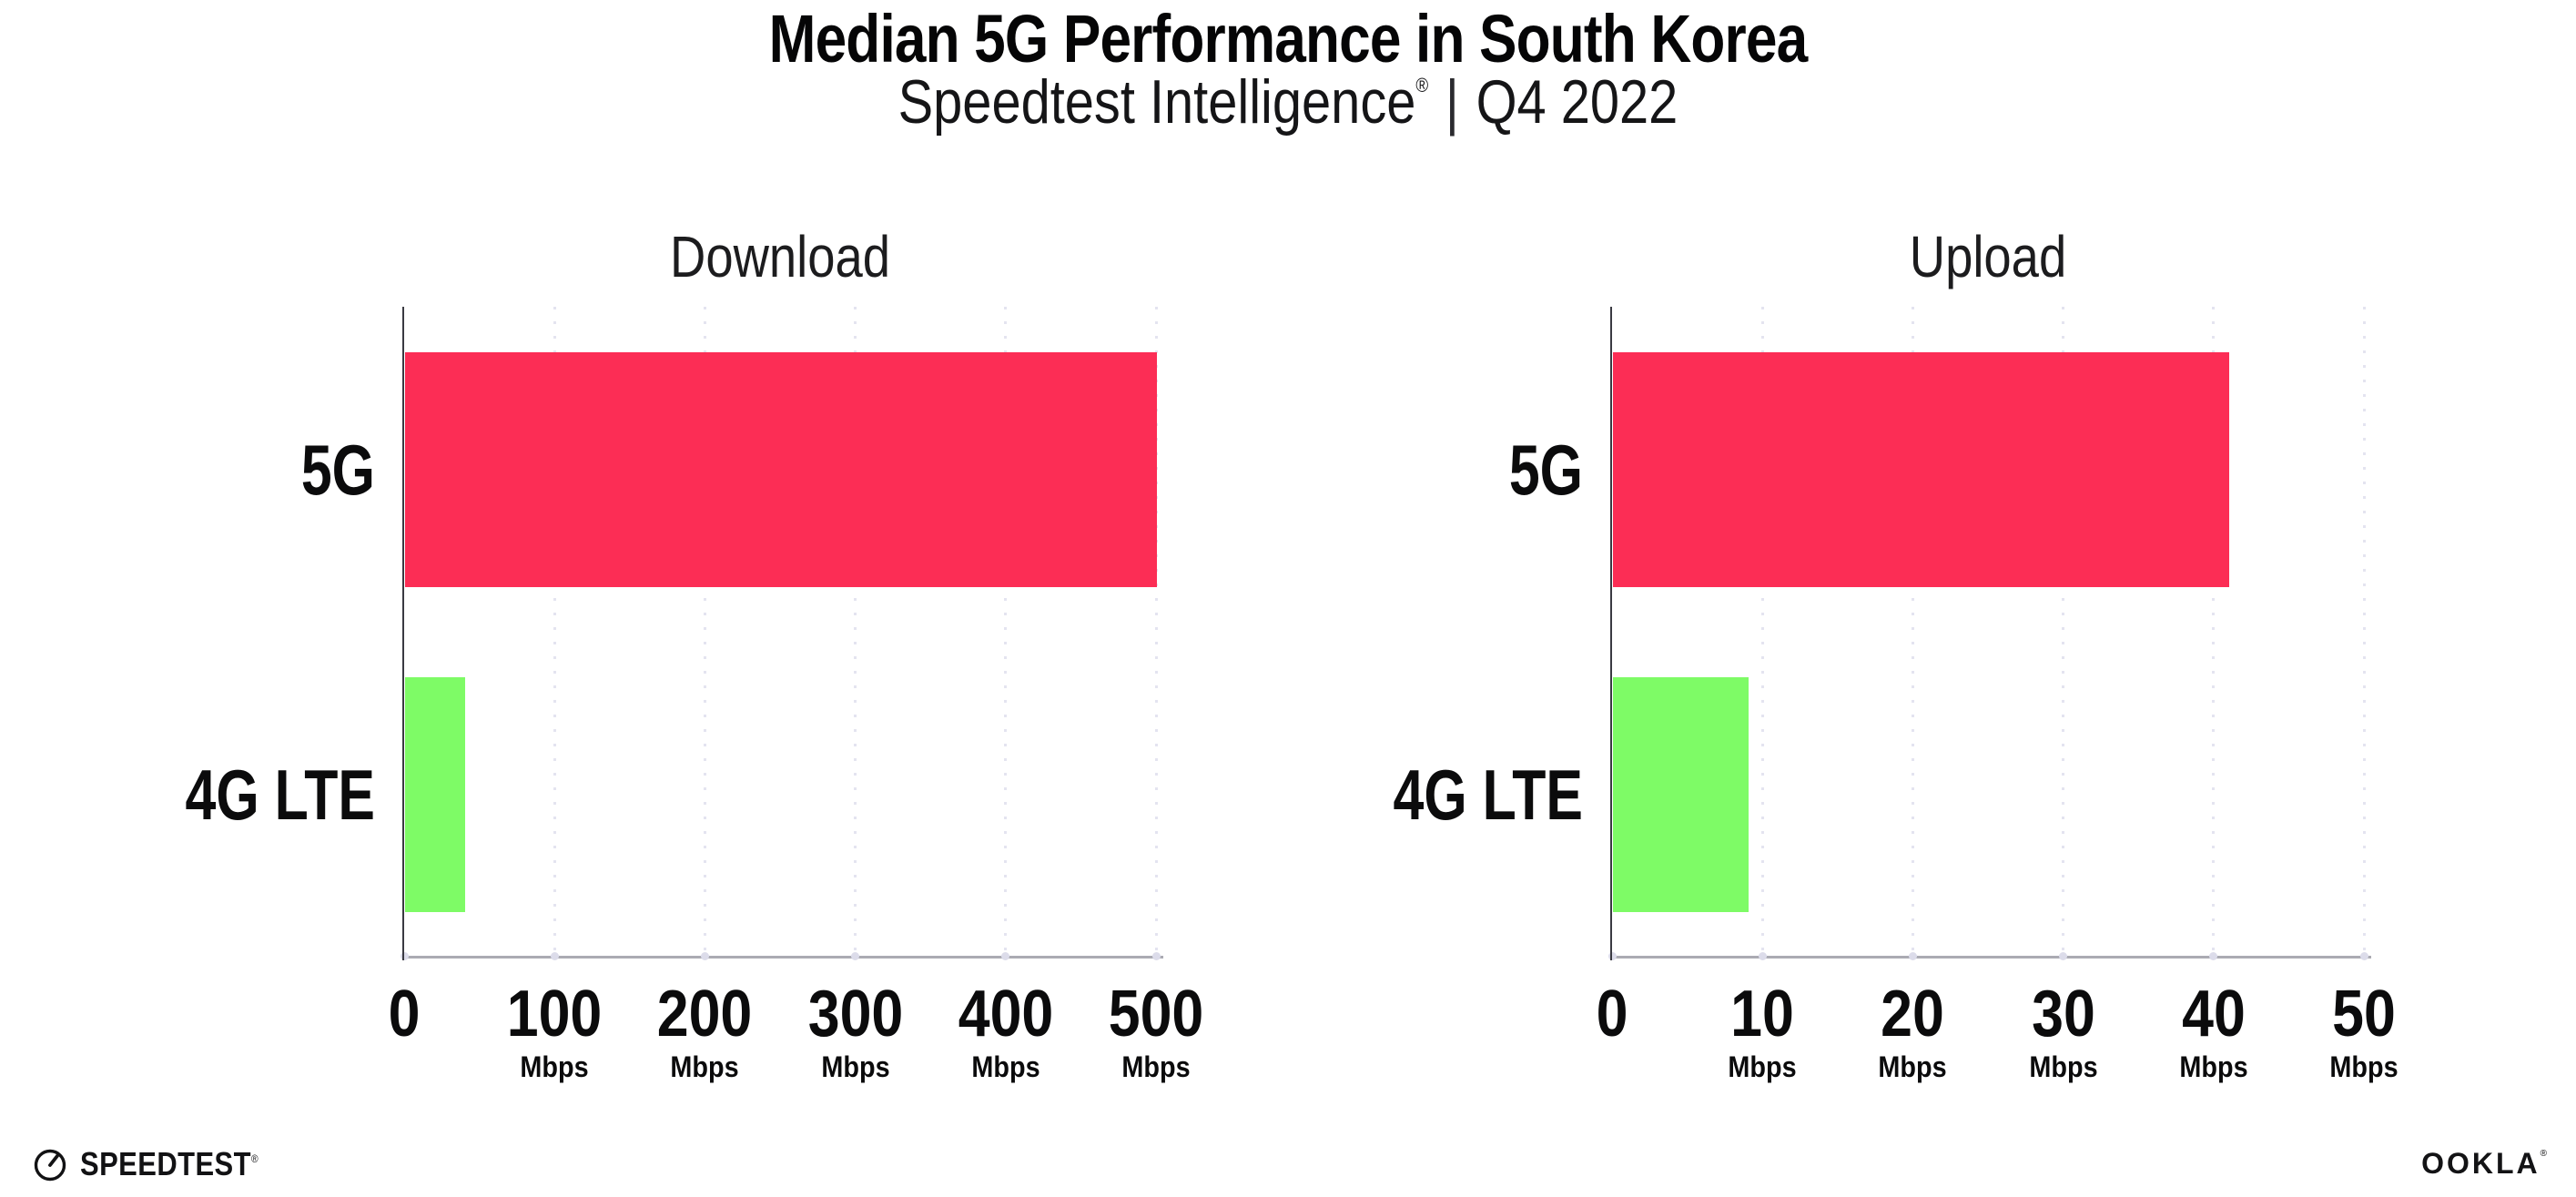 Image resolution: width=2576 pixels, height=1197 pixels. I want to click on ookla-registered-icon: ®, so click(2543, 1154).